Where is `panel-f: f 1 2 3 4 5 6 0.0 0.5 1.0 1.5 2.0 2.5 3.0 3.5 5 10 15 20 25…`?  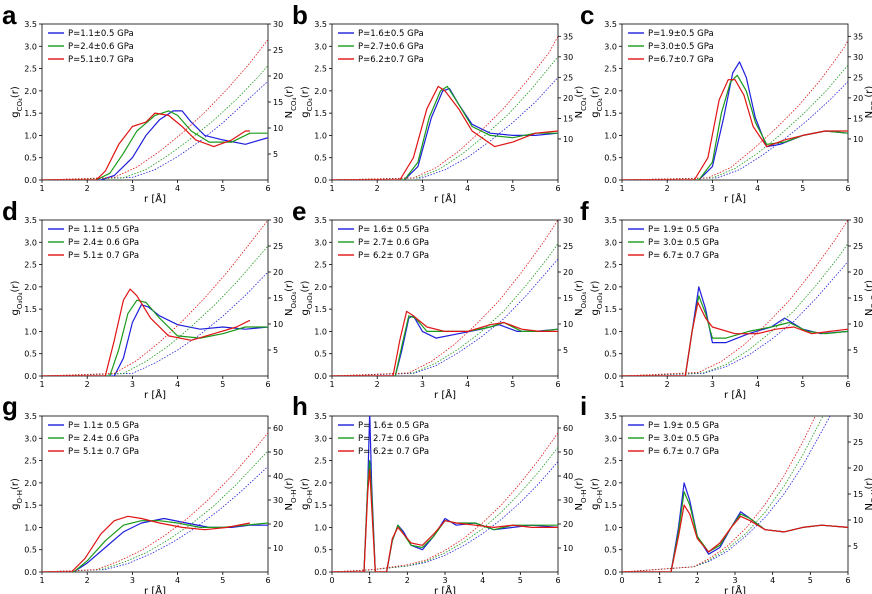 panel-f: f 1 2 3 4 5 6 0.0 0.5 1.0 1.5 2.0 2.5 3.0 3.5 5 10 15 20 25… is located at coordinates (726, 298).